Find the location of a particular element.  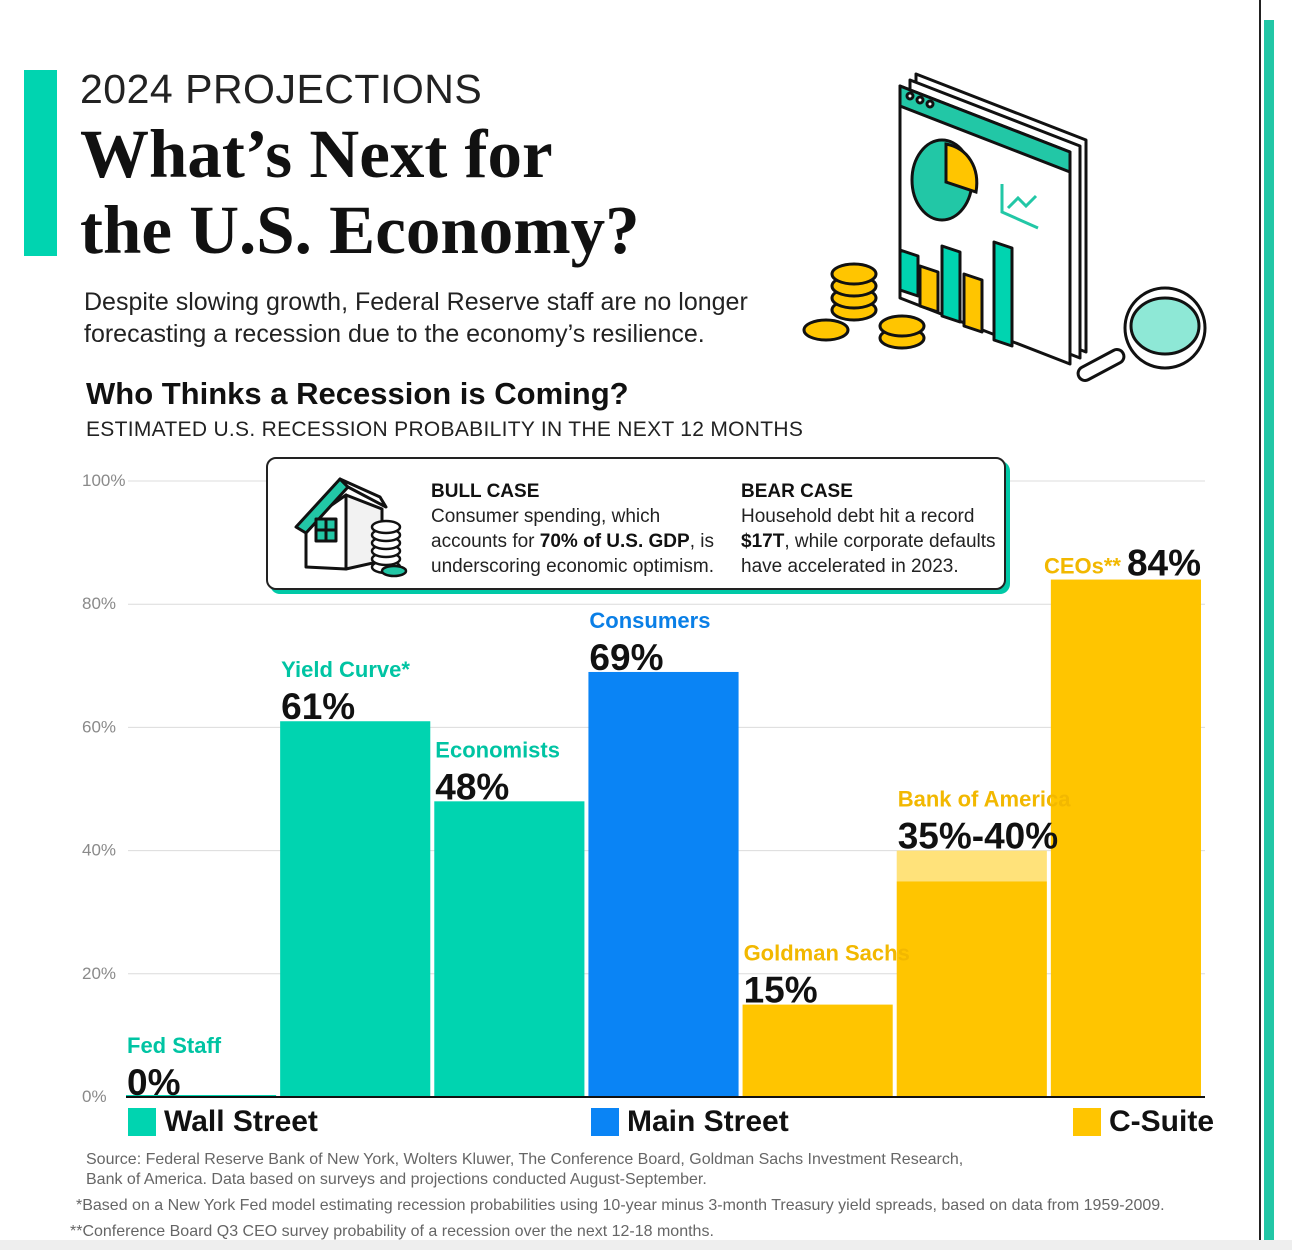

title-line-2: the U.S. Economy? is located at coordinates (360, 230).